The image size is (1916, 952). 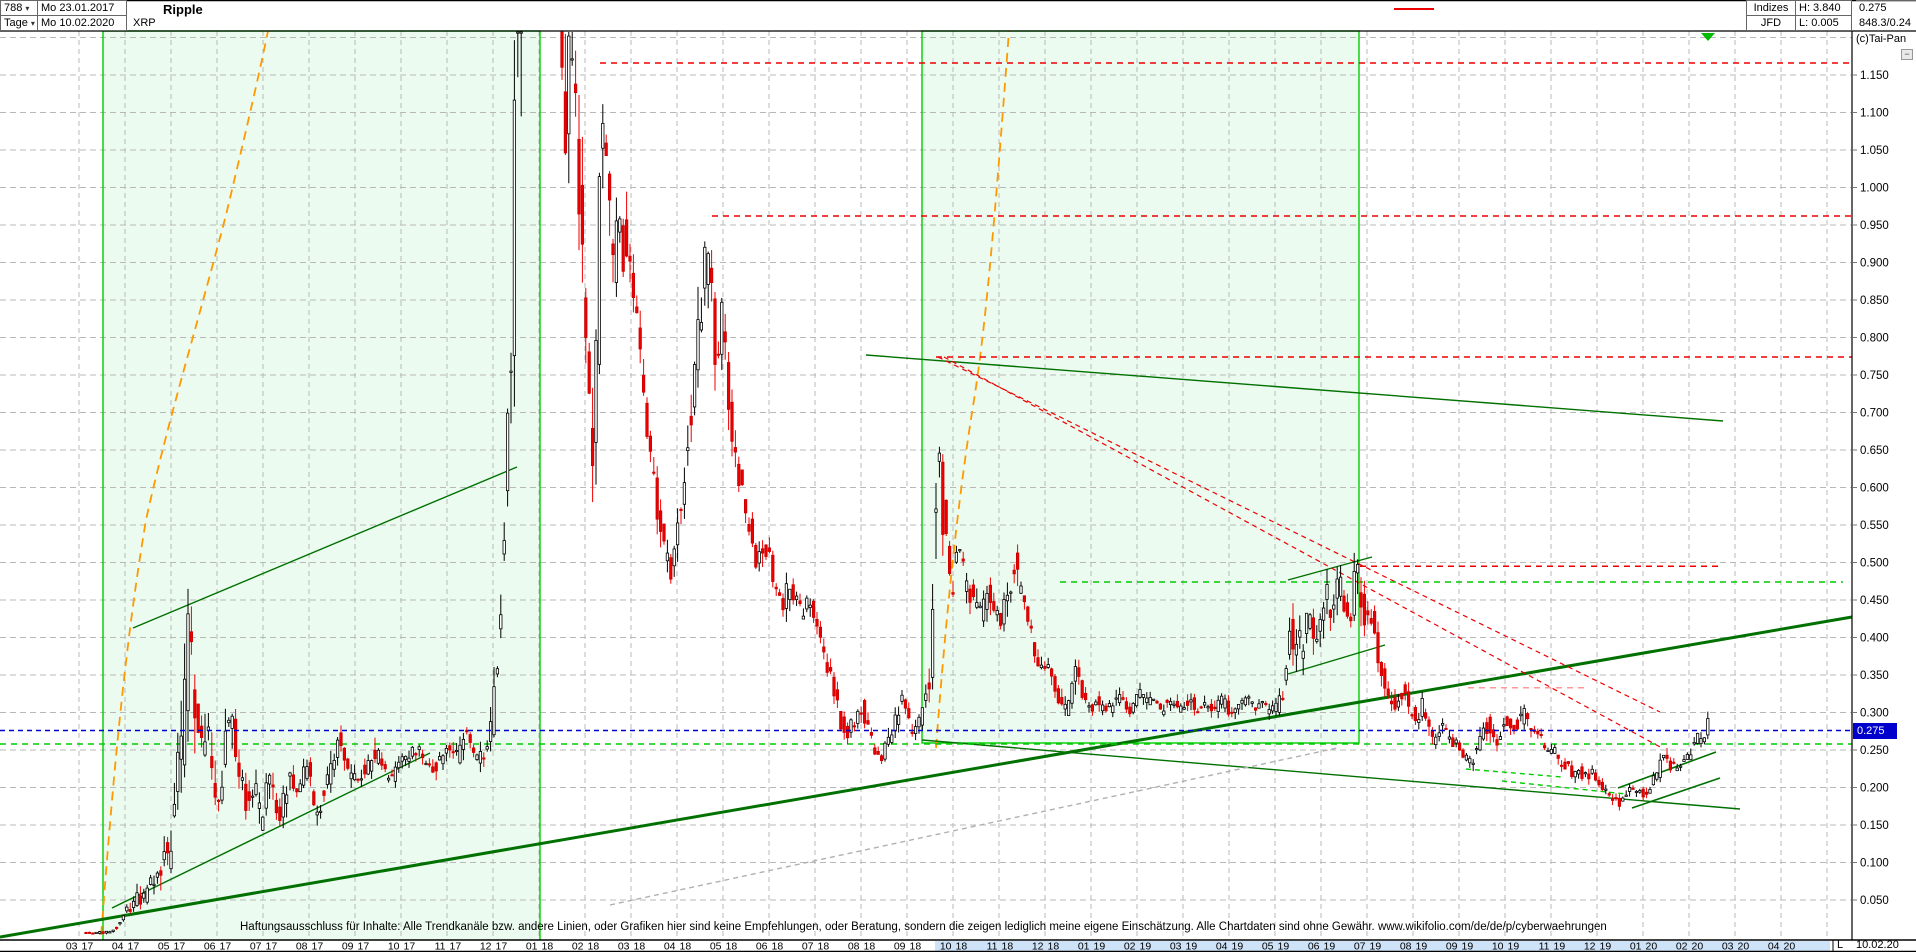 What do you see at coordinates (19, 8) in the screenshot?
I see `bars-count-dropdown: 788 ▾` at bounding box center [19, 8].